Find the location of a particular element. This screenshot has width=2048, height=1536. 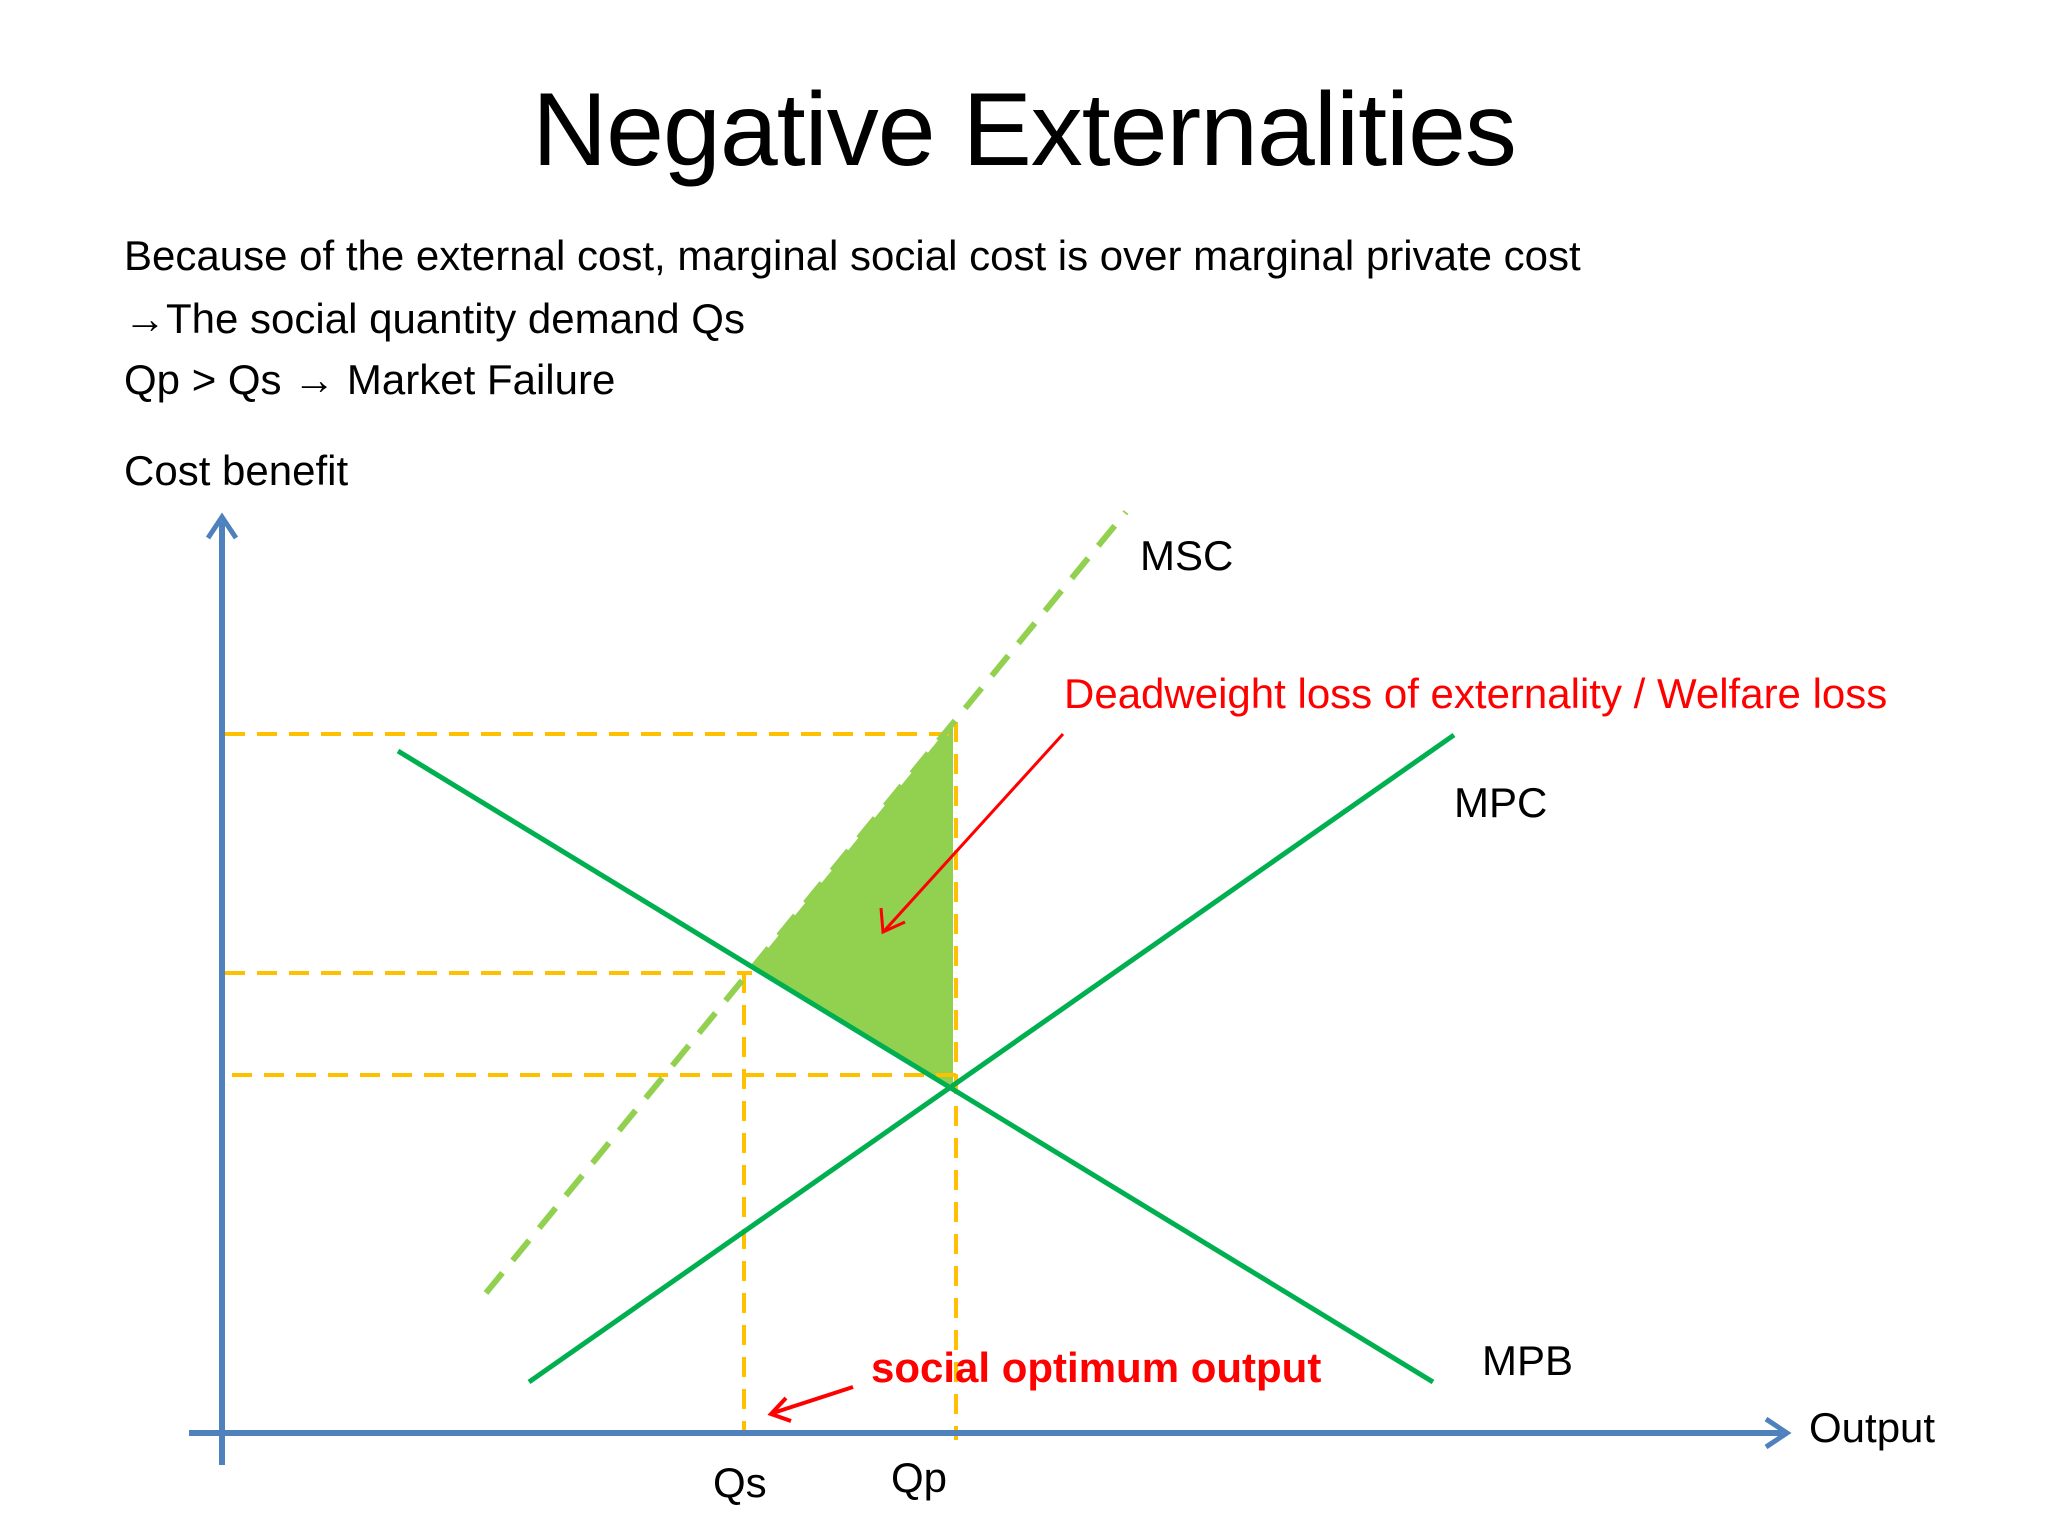

deadweight-loss-arrow is located at coordinates (974, 832).